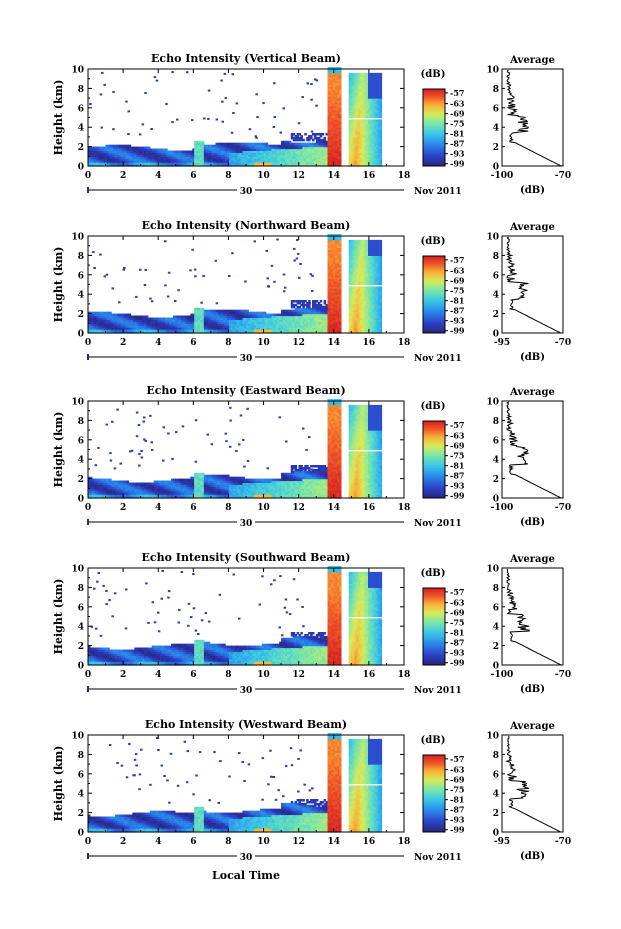 The width and height of the screenshot is (621, 929). What do you see at coordinates (434, 144) in the screenshot?
I see `colorbar-swatch` at bounding box center [434, 144].